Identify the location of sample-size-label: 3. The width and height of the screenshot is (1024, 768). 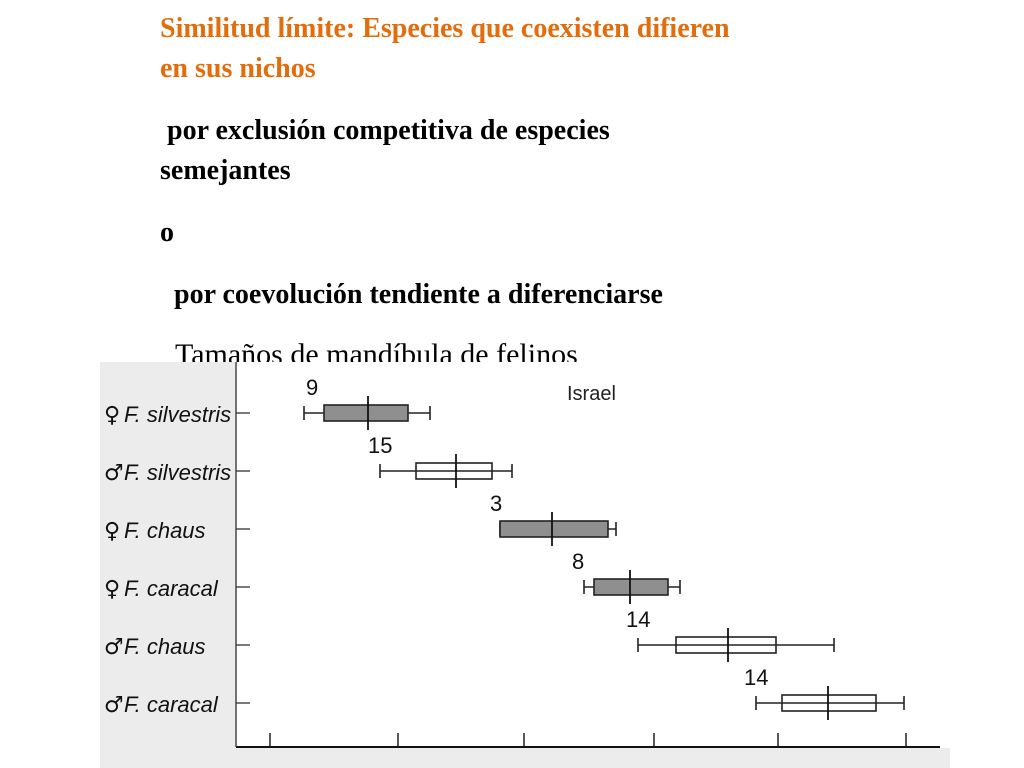
(496, 503).